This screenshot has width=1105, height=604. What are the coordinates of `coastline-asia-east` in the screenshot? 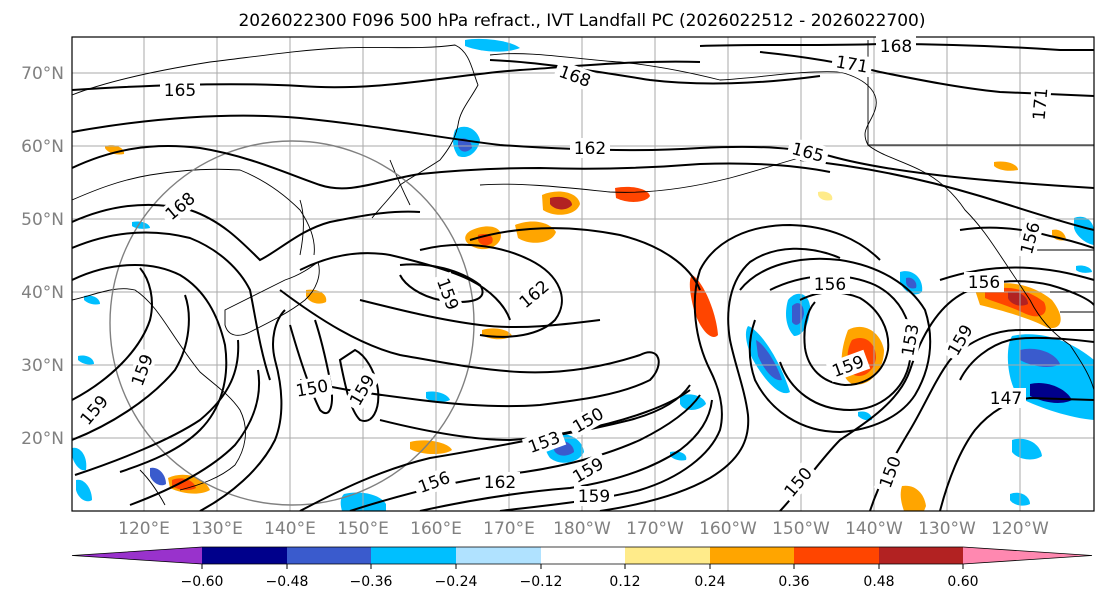 It's located at (193, 212).